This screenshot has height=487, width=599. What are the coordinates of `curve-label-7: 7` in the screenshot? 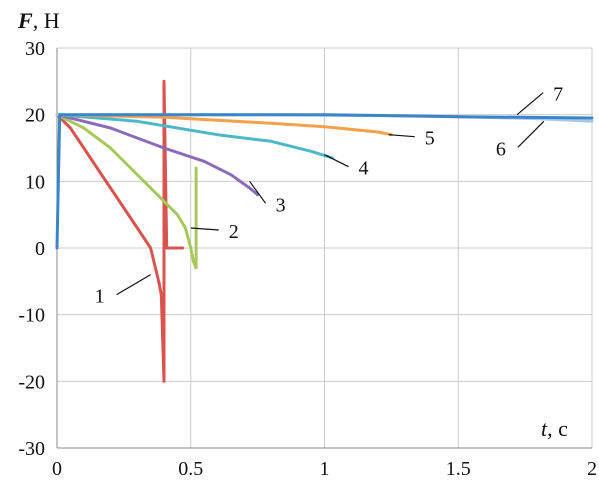 It's located at (558, 95).